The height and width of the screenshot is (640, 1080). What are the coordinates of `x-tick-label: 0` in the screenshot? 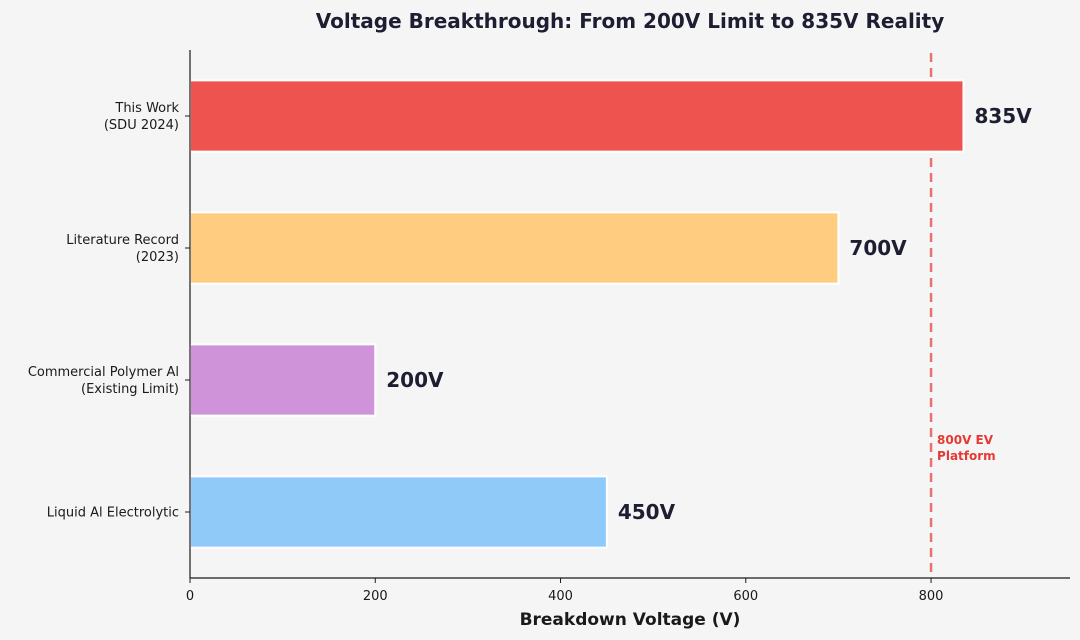 It's located at (190, 596).